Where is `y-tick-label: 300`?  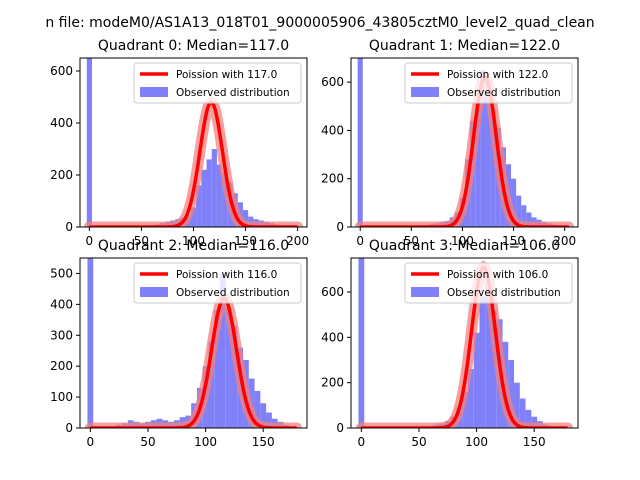
y-tick-label: 300 is located at coordinates (61, 335).